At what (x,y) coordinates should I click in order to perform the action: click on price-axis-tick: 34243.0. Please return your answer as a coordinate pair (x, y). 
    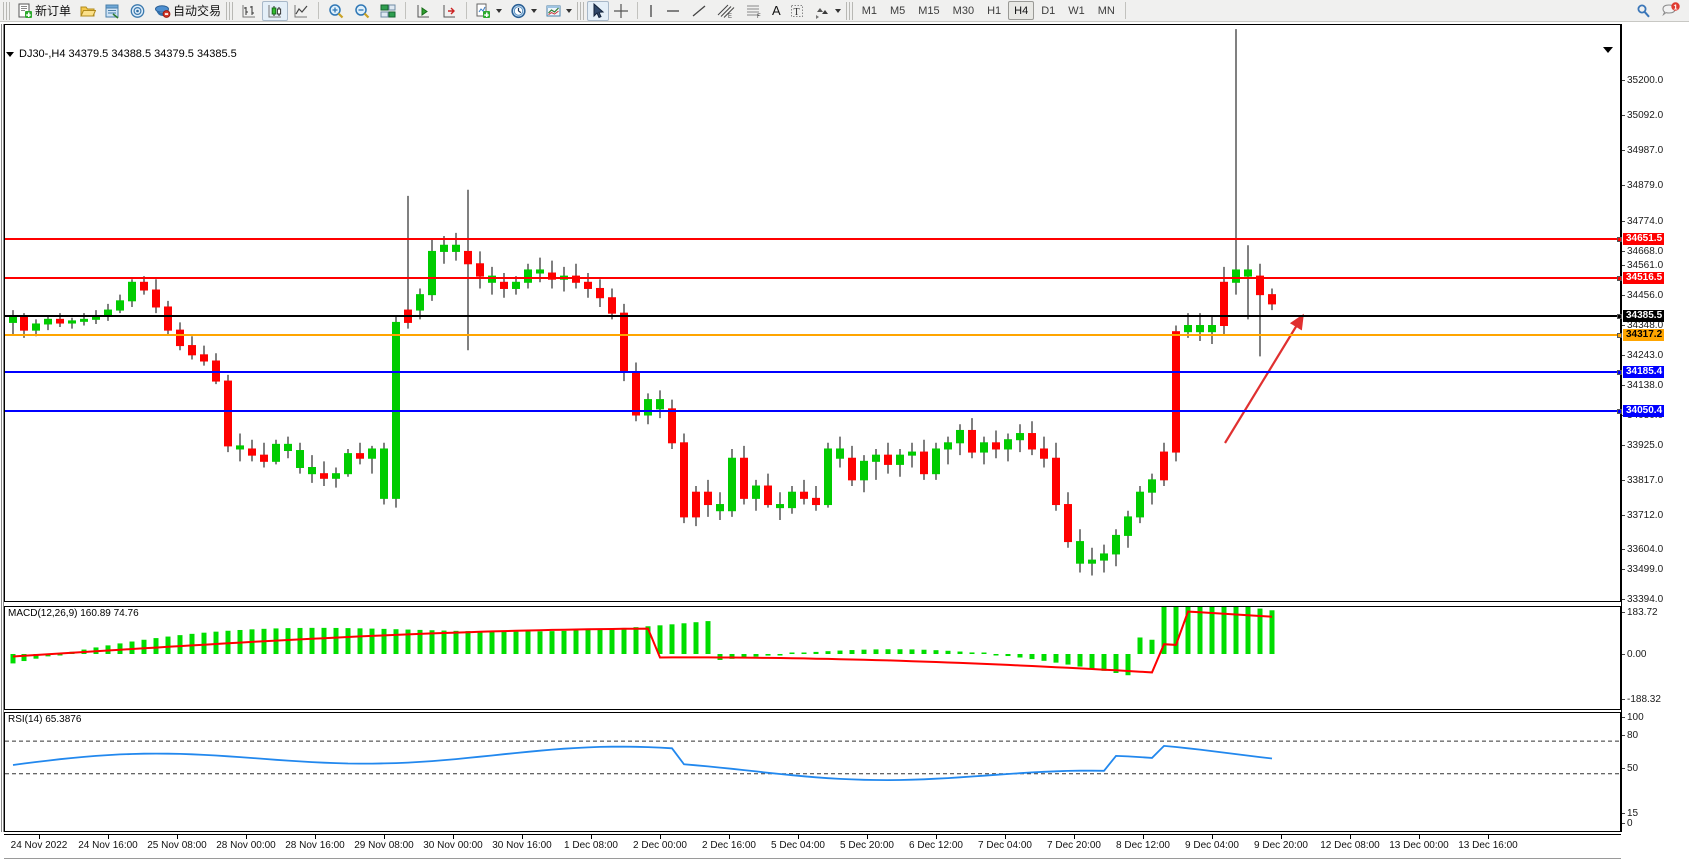
    Looking at the image, I should click on (1642, 356).